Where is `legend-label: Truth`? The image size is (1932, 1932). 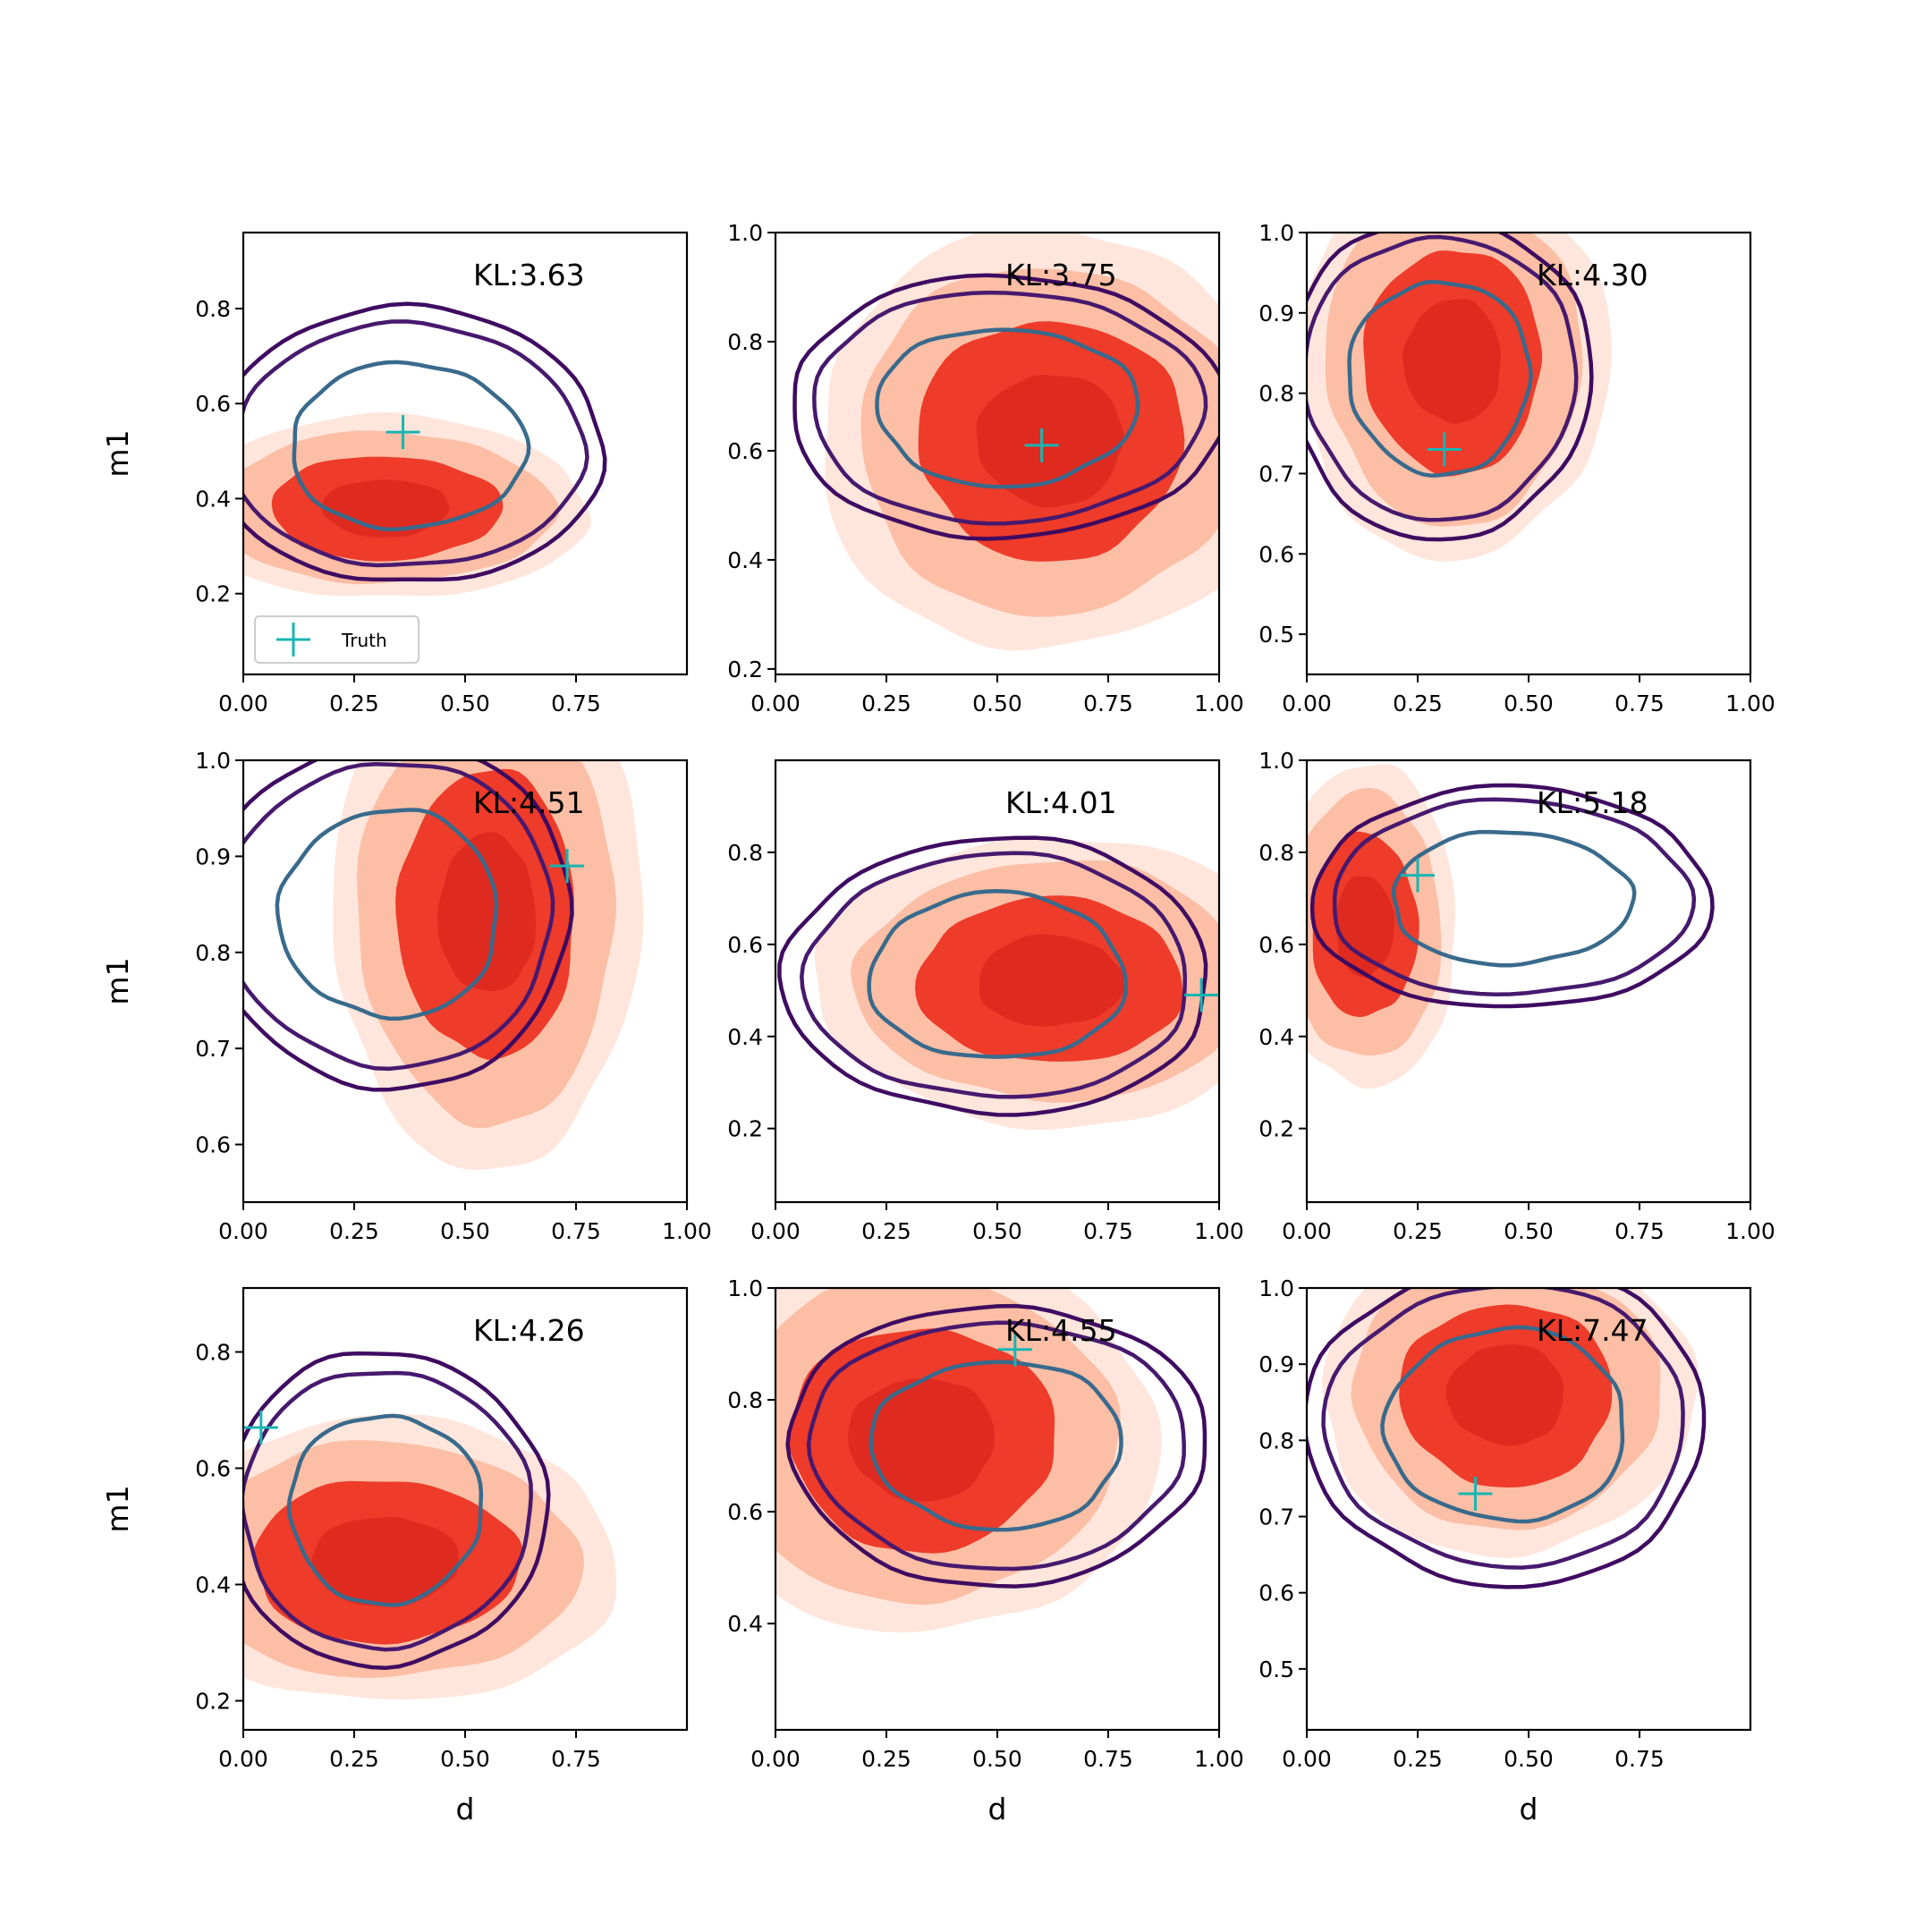
legend-label: Truth is located at coordinates (364, 640).